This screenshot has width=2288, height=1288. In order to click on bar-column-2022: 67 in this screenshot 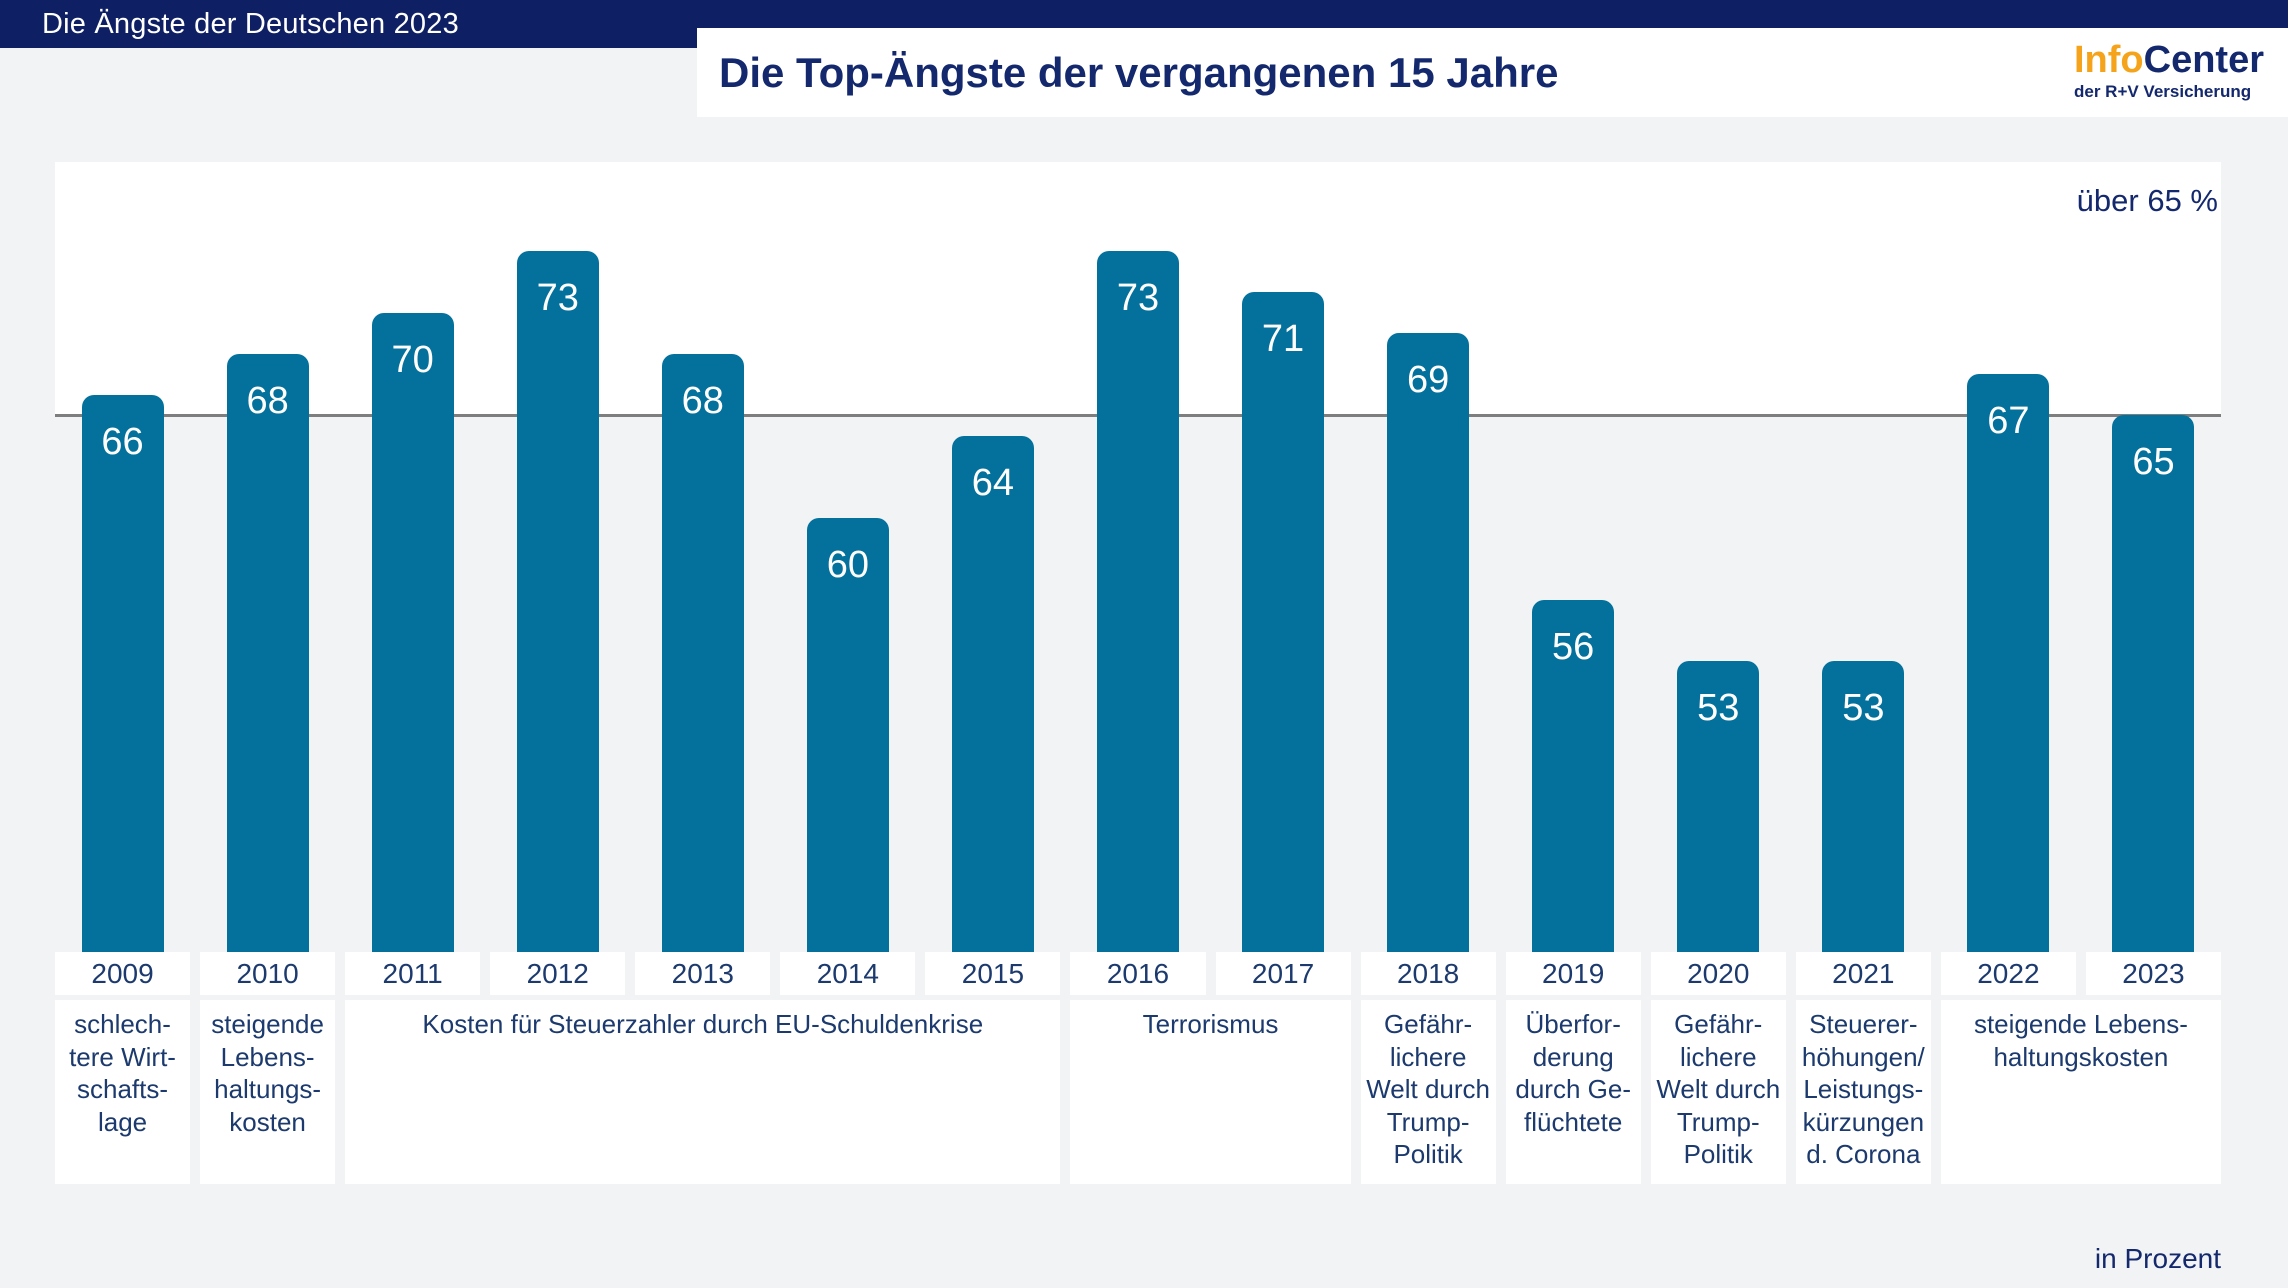, I will do `click(2008, 557)`.